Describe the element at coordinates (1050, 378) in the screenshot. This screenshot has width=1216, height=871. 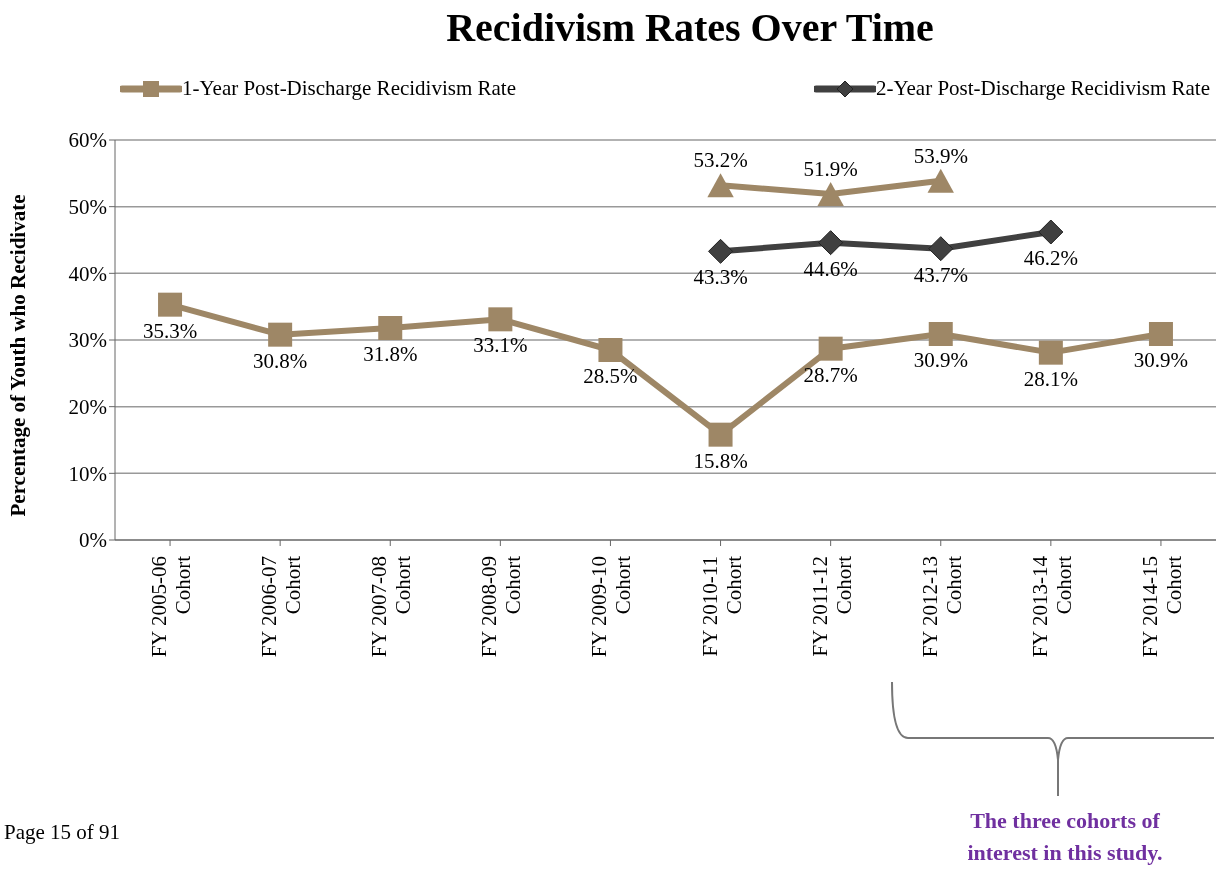
I see `data-label: 28.1%` at that location.